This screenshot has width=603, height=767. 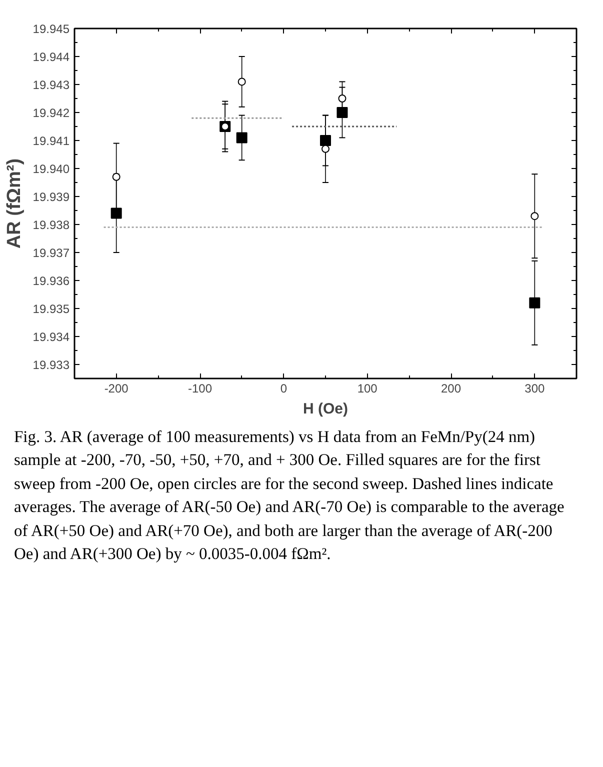 What do you see at coordinates (14, 203) in the screenshot?
I see `y-axis-title: AR (fΩm²)` at bounding box center [14, 203].